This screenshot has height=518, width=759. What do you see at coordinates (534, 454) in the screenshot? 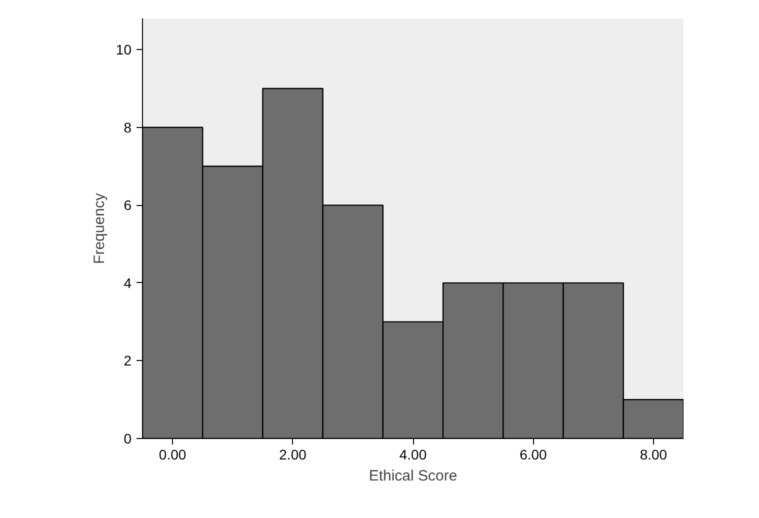
I see `x-tick-label: 6.00` at bounding box center [534, 454].